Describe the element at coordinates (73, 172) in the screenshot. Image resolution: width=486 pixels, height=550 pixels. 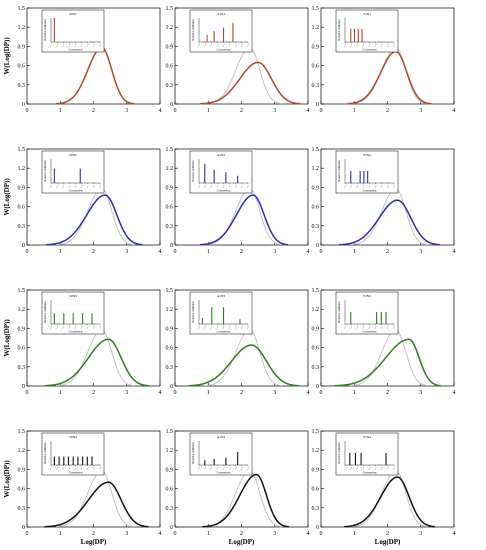
I see `inset-r2c1: S0N2 Conversion Relative Addition` at that location.